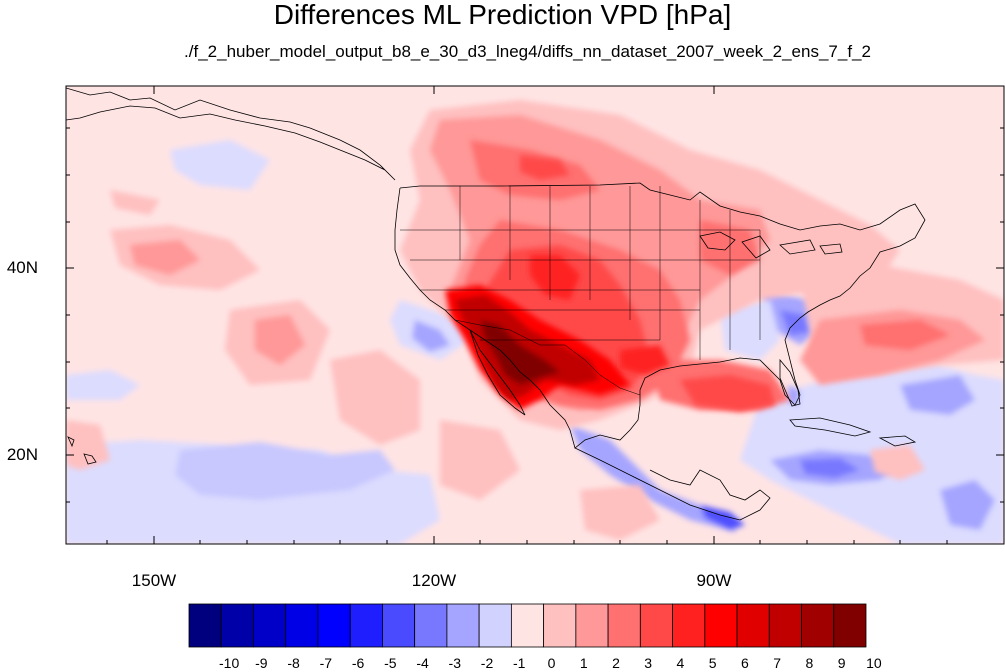 This screenshot has height=672, width=1005. What do you see at coordinates (841, 663) in the screenshot?
I see `colorbar-label: 9` at bounding box center [841, 663].